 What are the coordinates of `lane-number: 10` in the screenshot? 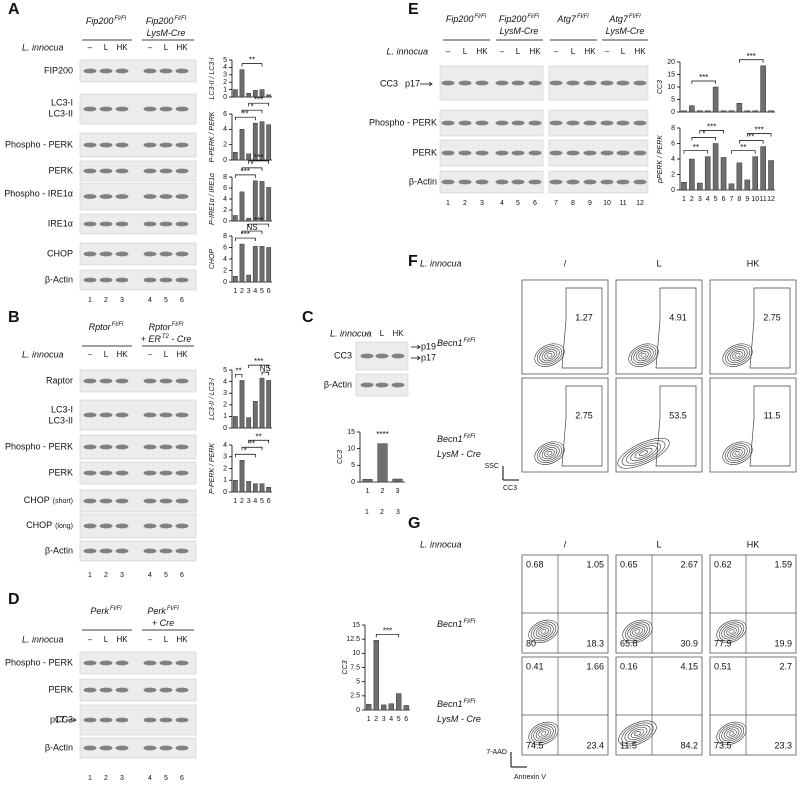 It's located at (607, 203).